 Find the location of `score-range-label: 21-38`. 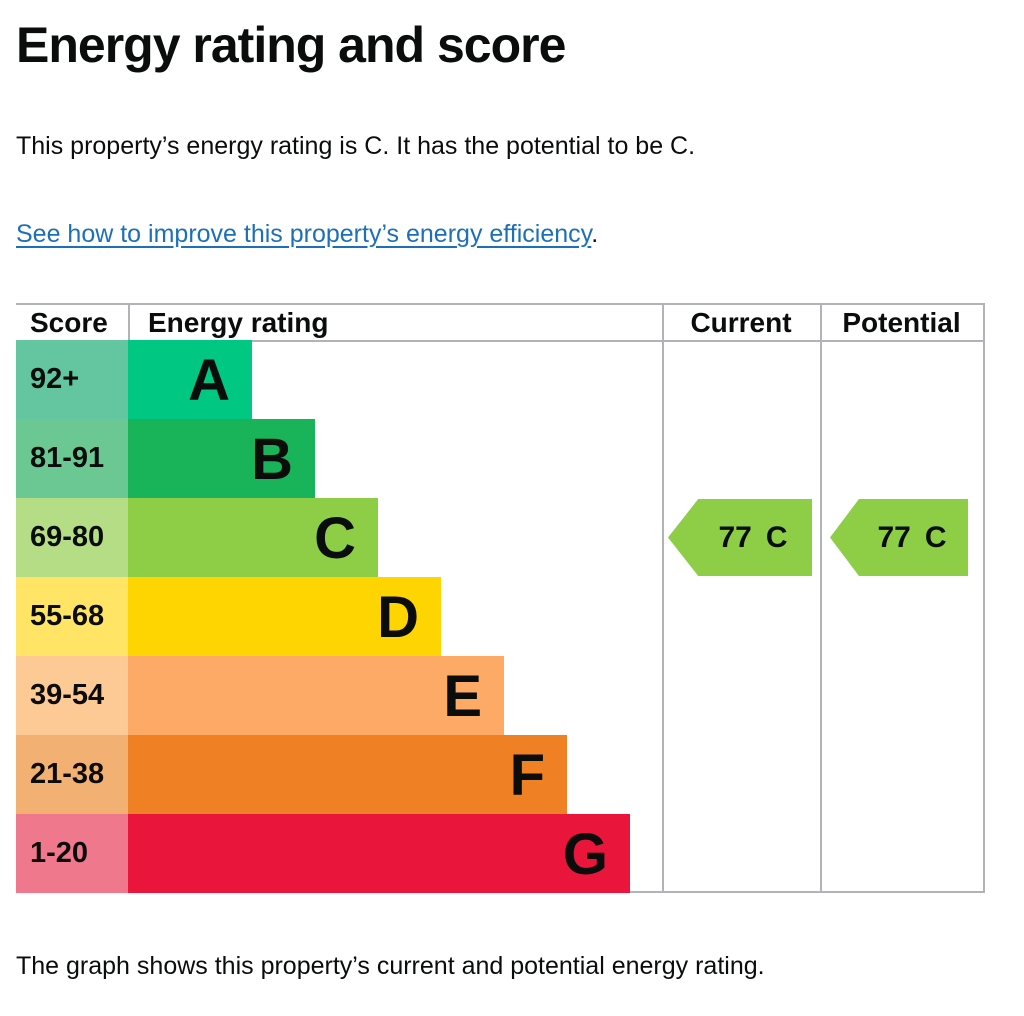

score-range-label: 21-38 is located at coordinates (67, 774).